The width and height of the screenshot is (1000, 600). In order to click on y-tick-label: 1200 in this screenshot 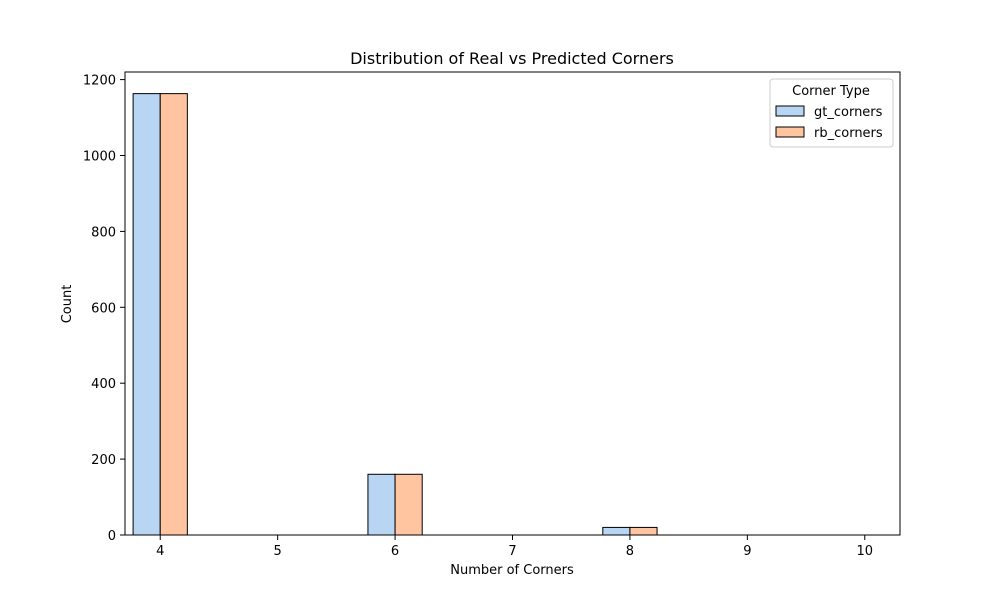, I will do `click(99, 81)`.